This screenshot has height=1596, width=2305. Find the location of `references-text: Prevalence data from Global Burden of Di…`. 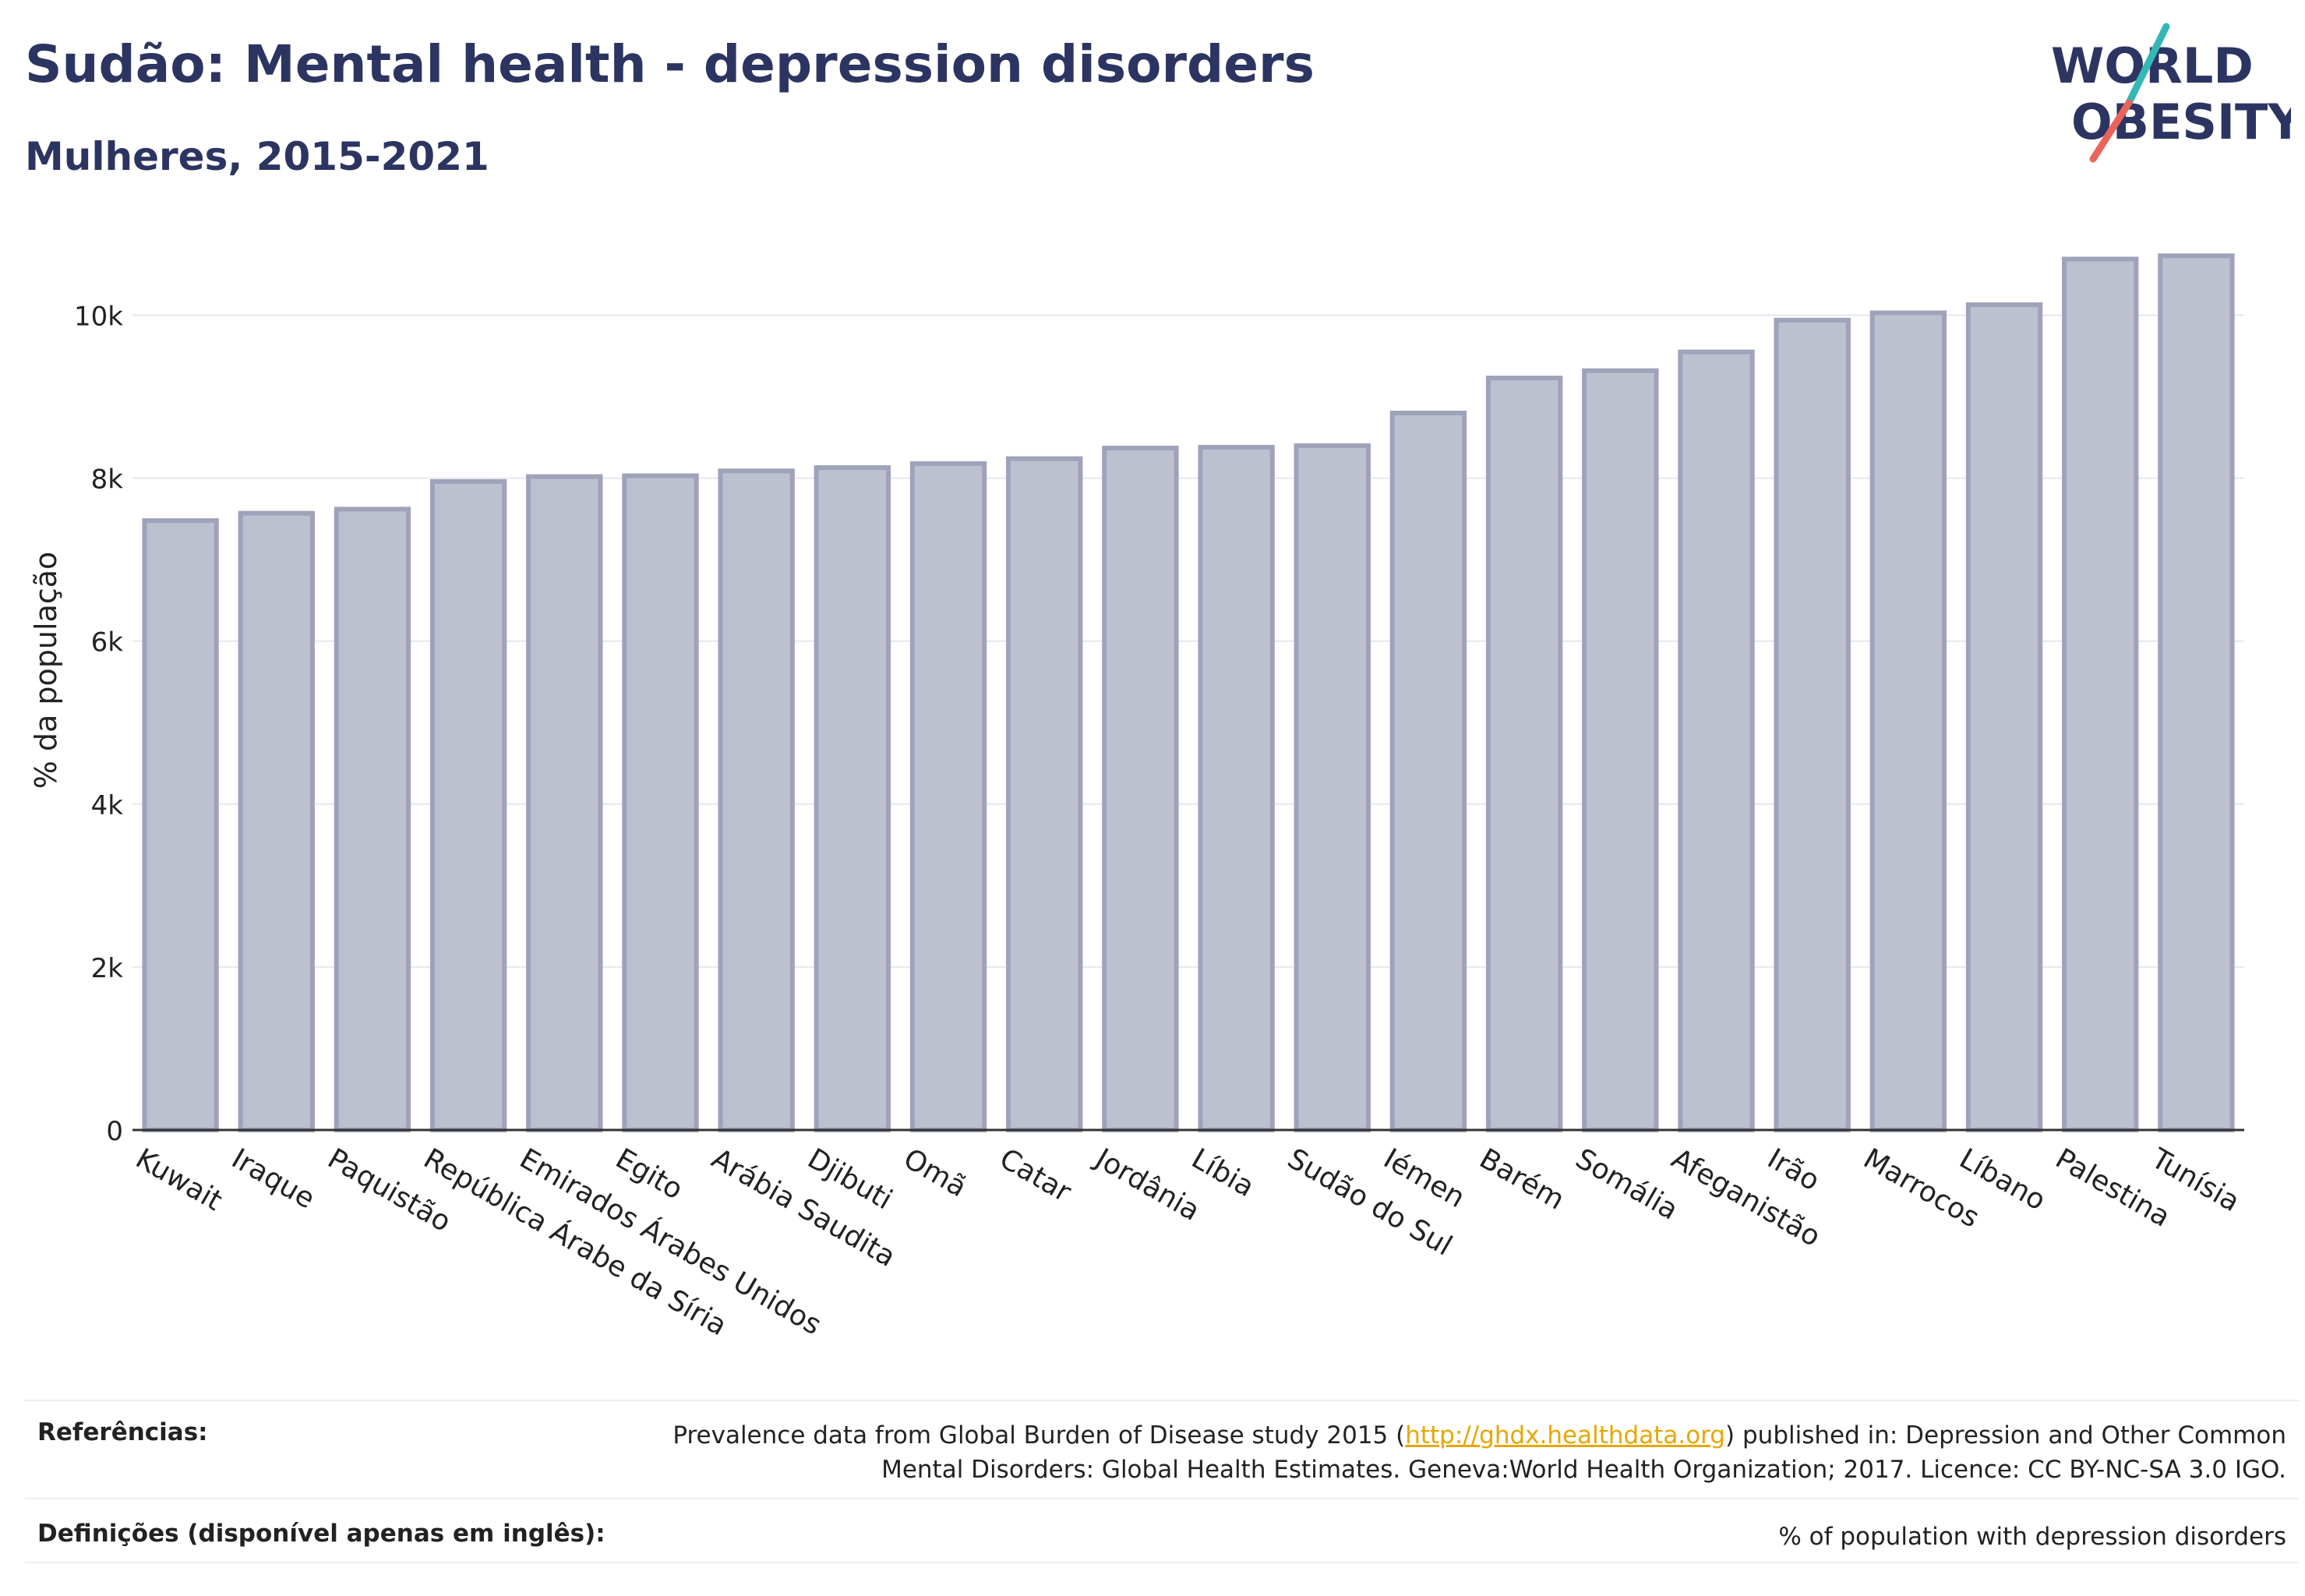

references-text: Prevalence data from Global Burden of Di… is located at coordinates (1479, 1452).